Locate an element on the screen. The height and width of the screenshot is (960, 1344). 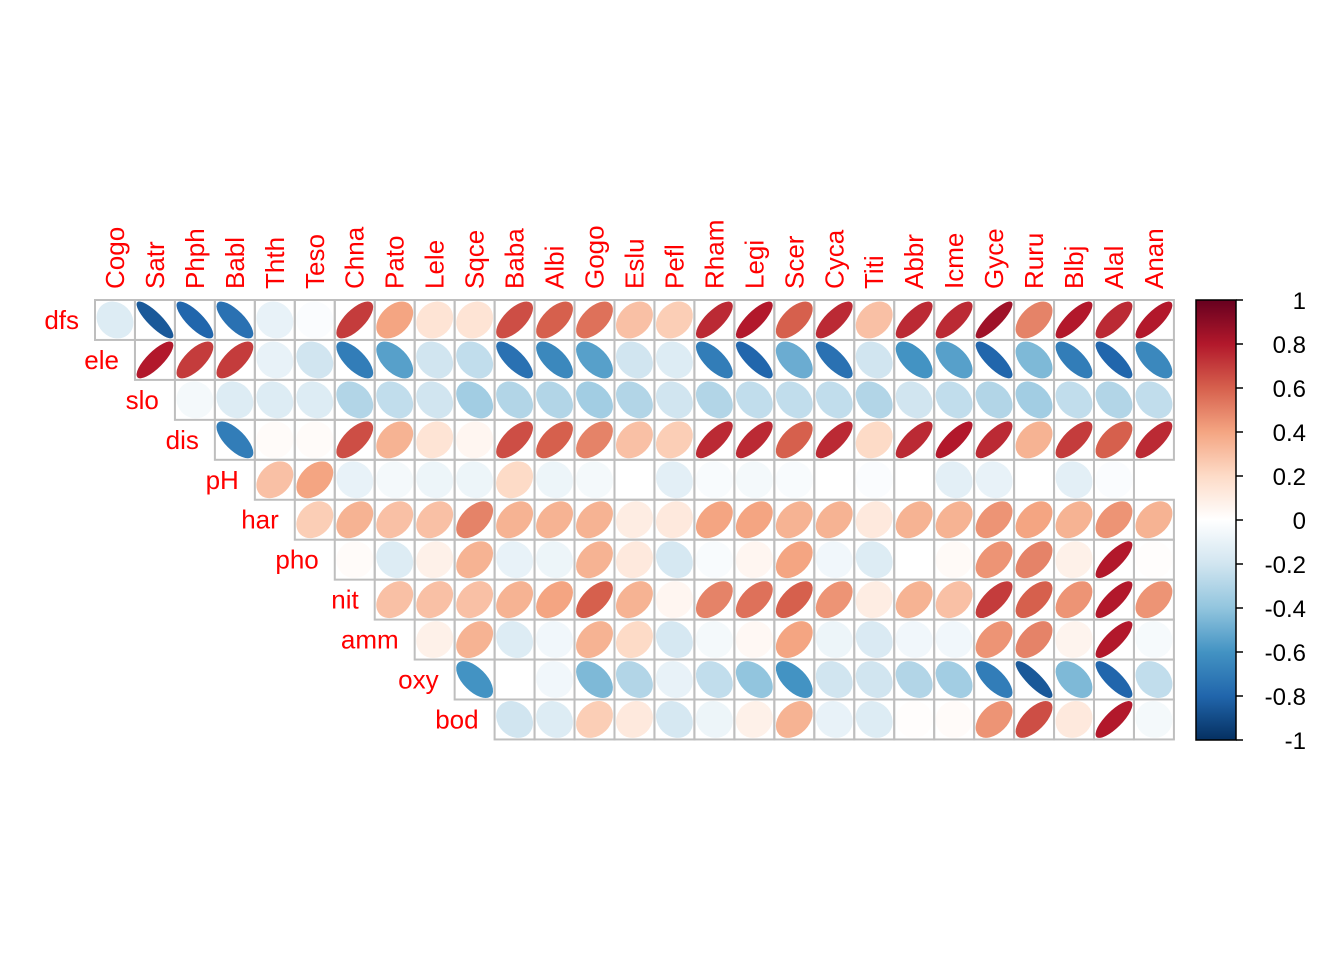
column-label: Satr is located at coordinates (155, 265).